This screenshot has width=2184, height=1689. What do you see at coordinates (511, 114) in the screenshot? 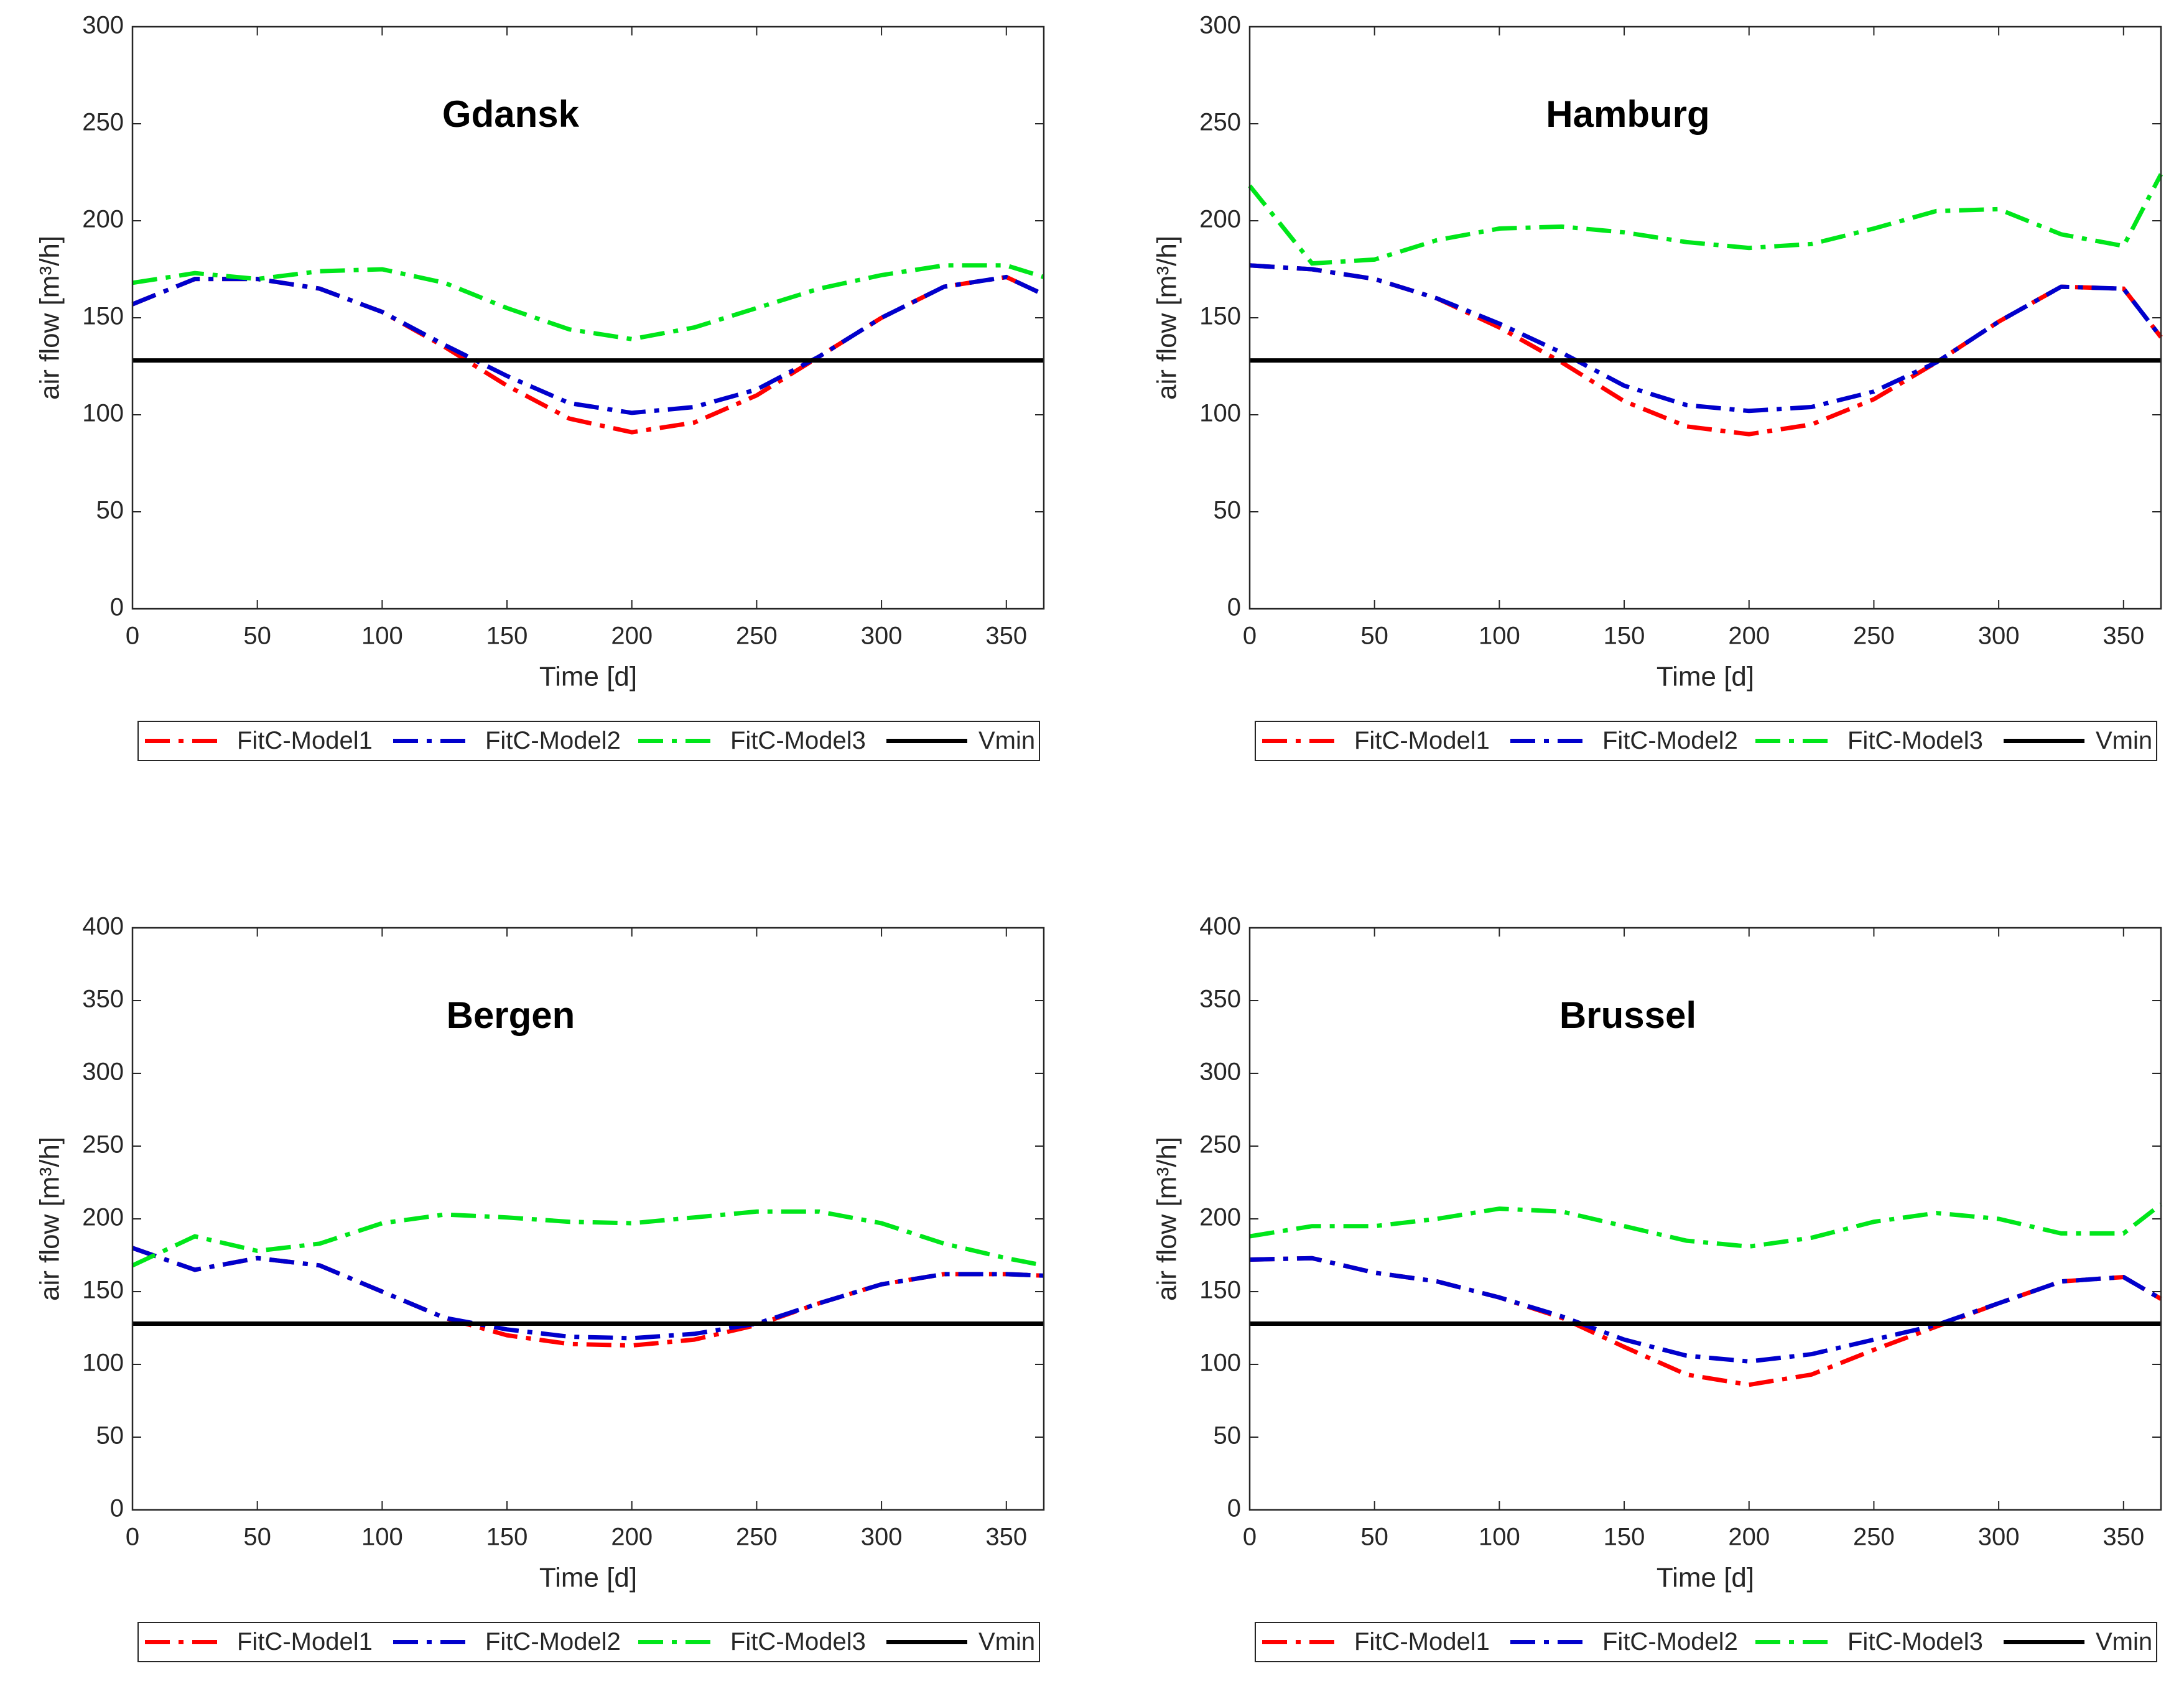
I see `chart-title: Gdansk` at bounding box center [511, 114].